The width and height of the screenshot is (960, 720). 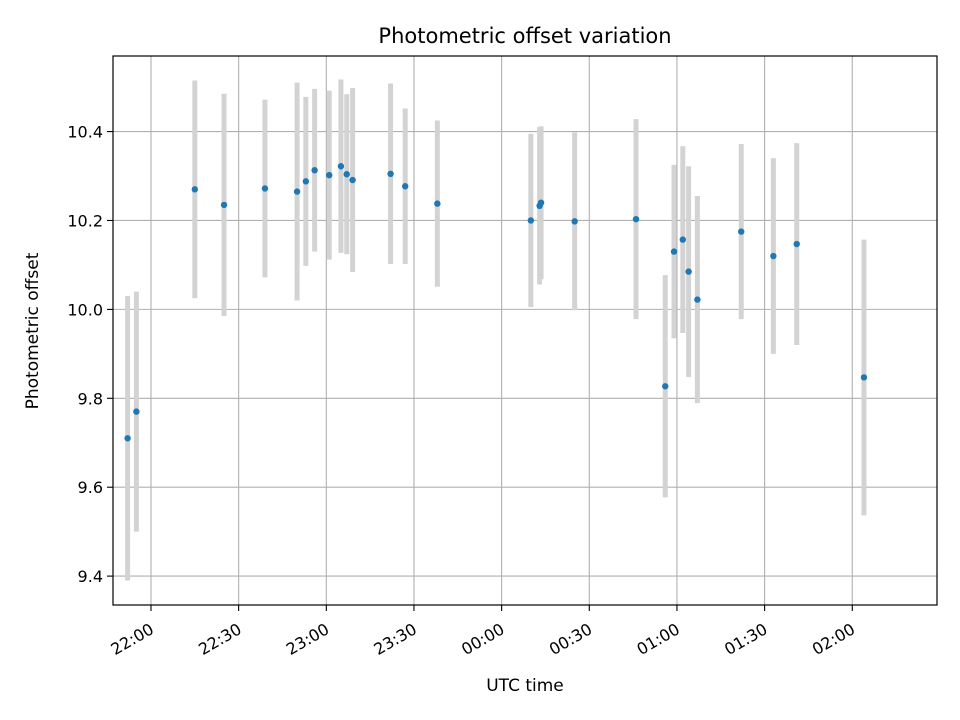 I want to click on y-tick-label: 9.6, so click(x=90, y=487).